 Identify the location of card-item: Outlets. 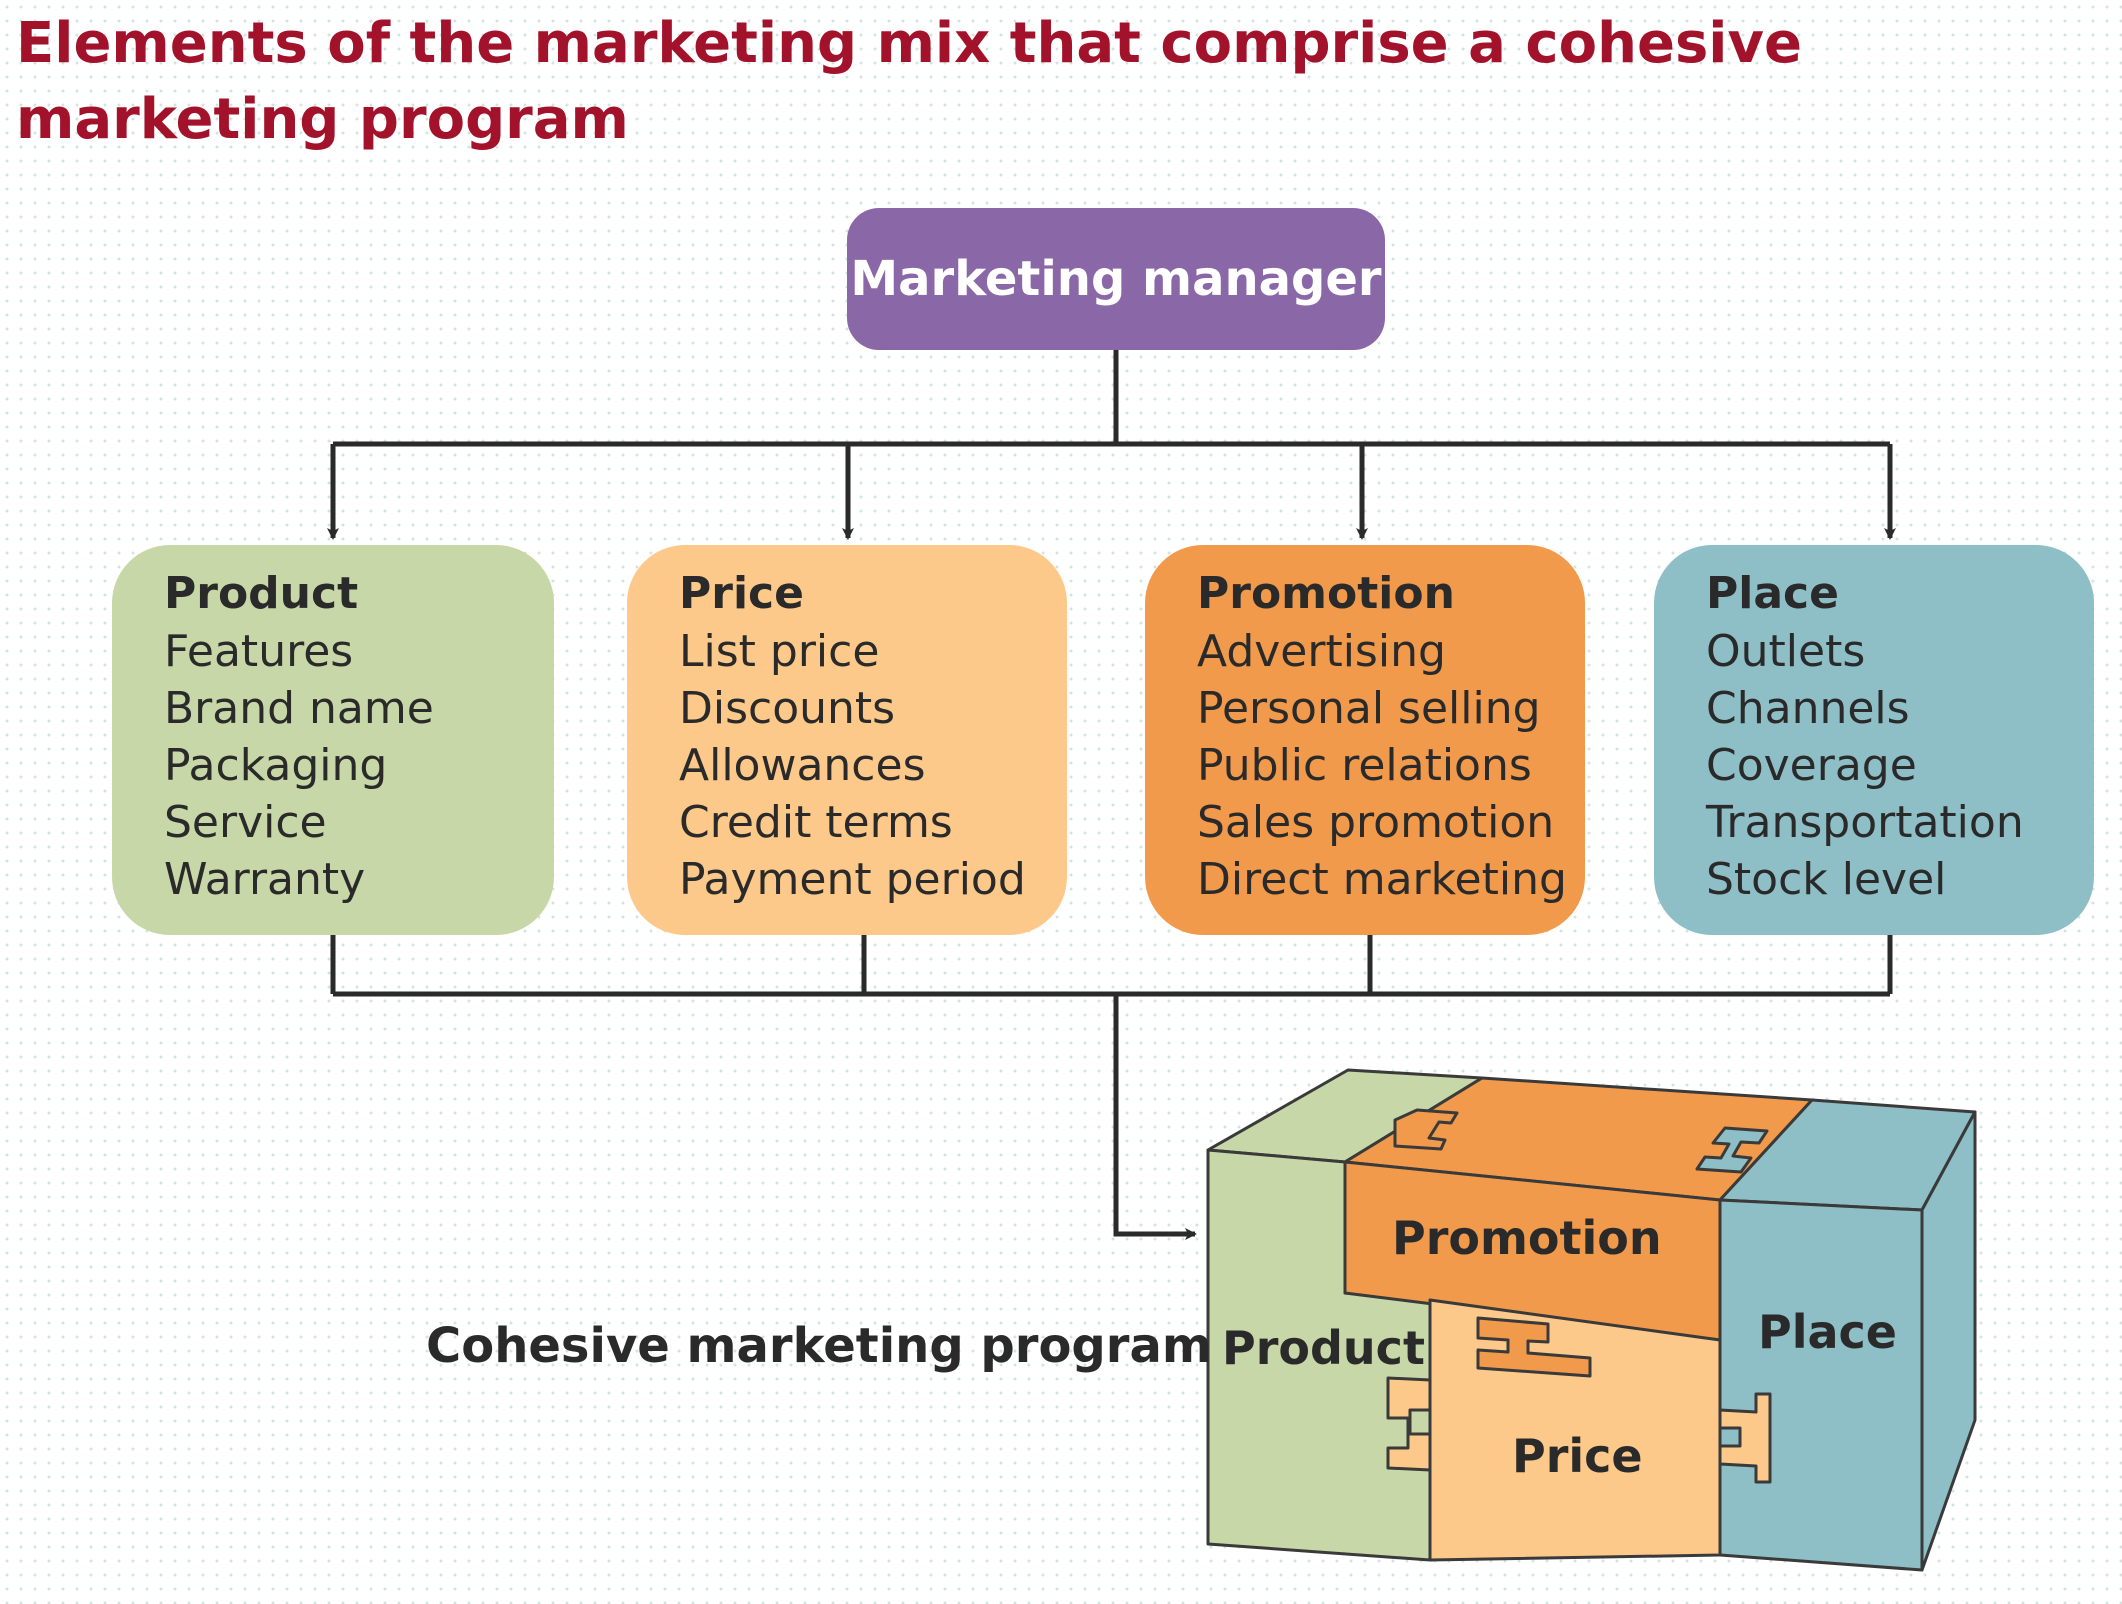
(1786, 651).